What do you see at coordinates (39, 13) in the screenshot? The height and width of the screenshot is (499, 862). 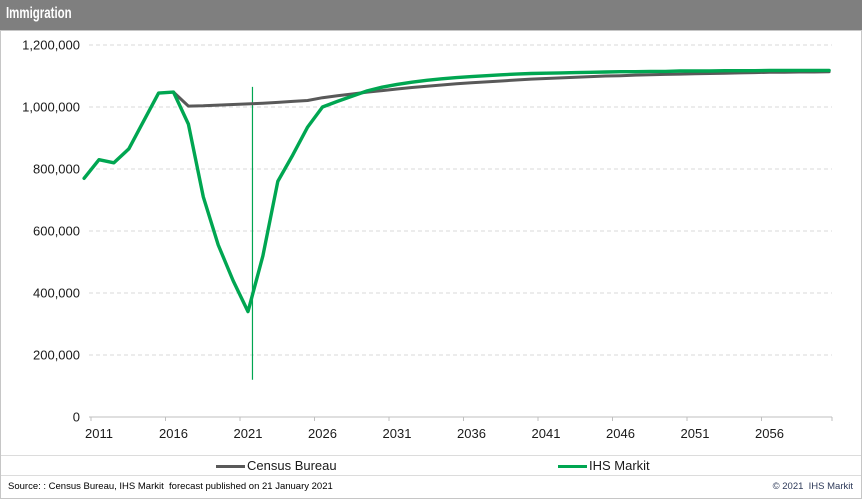 I see `chart-title: Immigration` at bounding box center [39, 13].